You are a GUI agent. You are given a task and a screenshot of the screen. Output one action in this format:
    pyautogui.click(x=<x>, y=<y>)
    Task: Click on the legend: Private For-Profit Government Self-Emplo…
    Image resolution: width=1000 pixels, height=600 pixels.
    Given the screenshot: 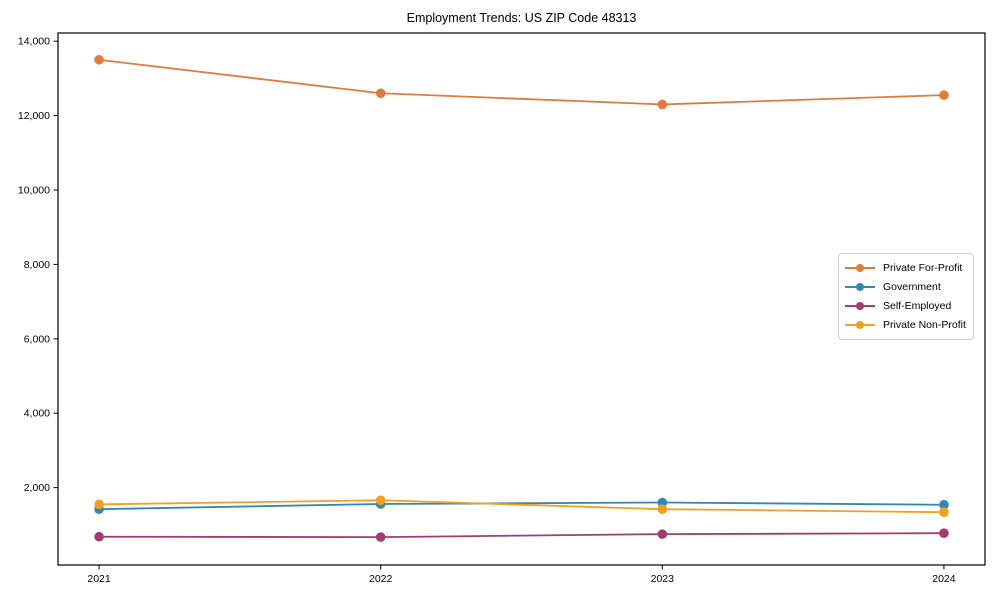 What is the action you would take?
    pyautogui.click(x=906, y=296)
    